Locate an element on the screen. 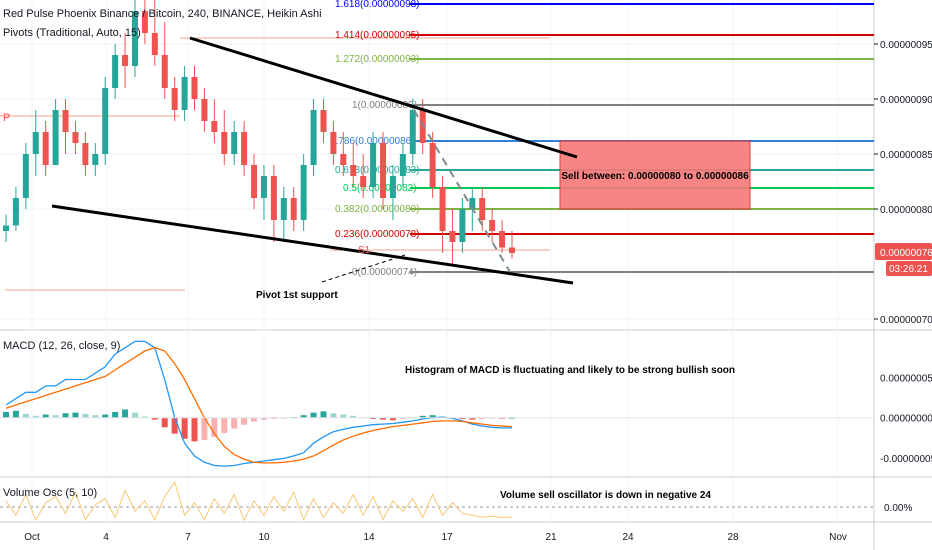 This screenshot has width=932, height=550. fib-level-label: 0.236(0.00000078) is located at coordinates (377, 234).